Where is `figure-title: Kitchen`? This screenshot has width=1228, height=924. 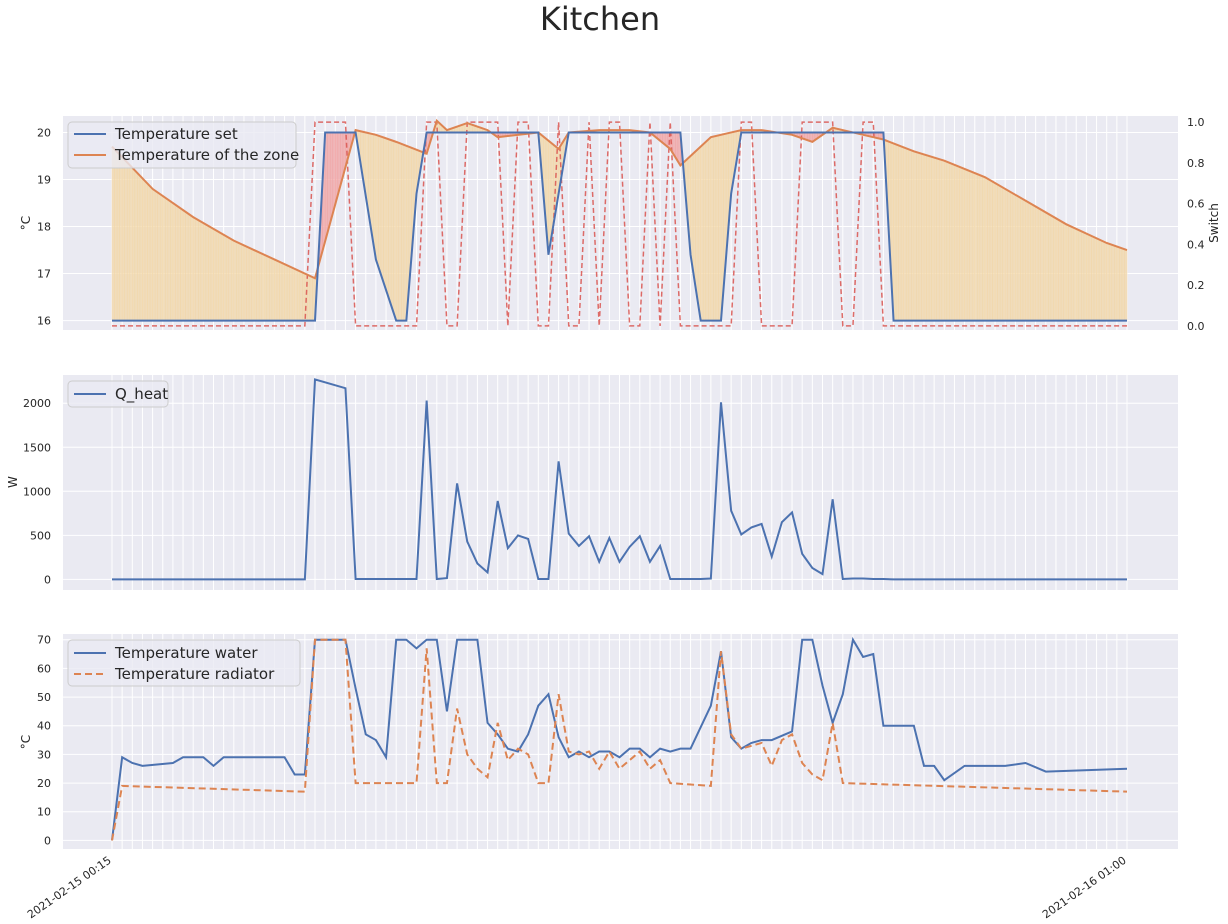
figure-title: Kitchen is located at coordinates (600, 19).